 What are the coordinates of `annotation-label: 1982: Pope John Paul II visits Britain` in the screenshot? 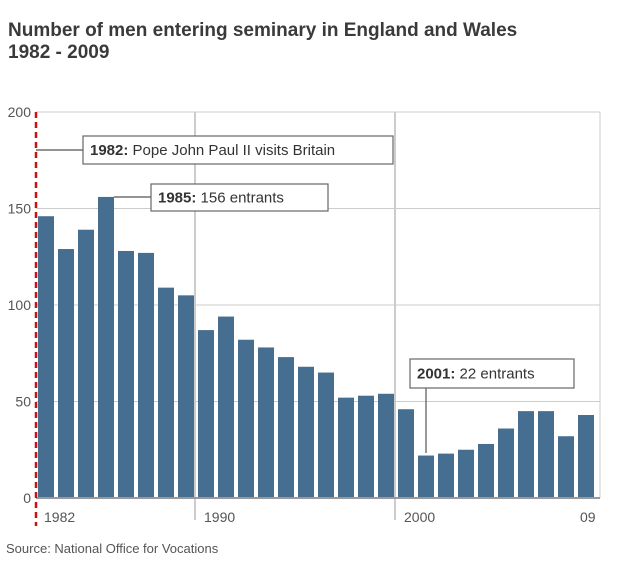 It's located at (212, 150).